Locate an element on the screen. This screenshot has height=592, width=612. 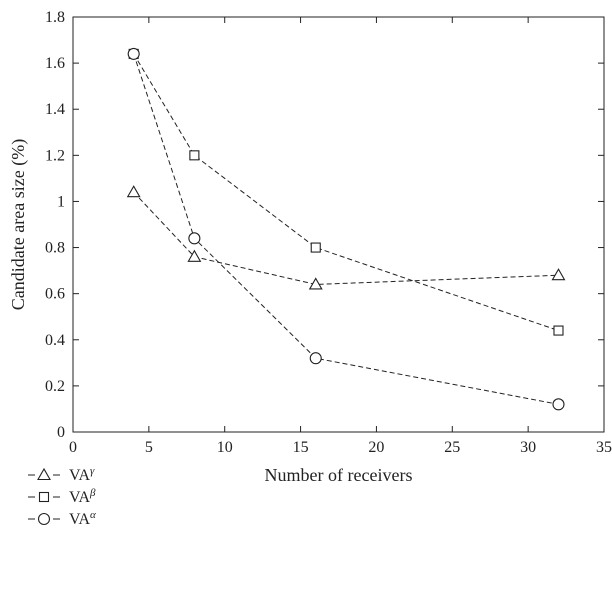
y-tick-label: 1.2 is located at coordinates (55, 155).